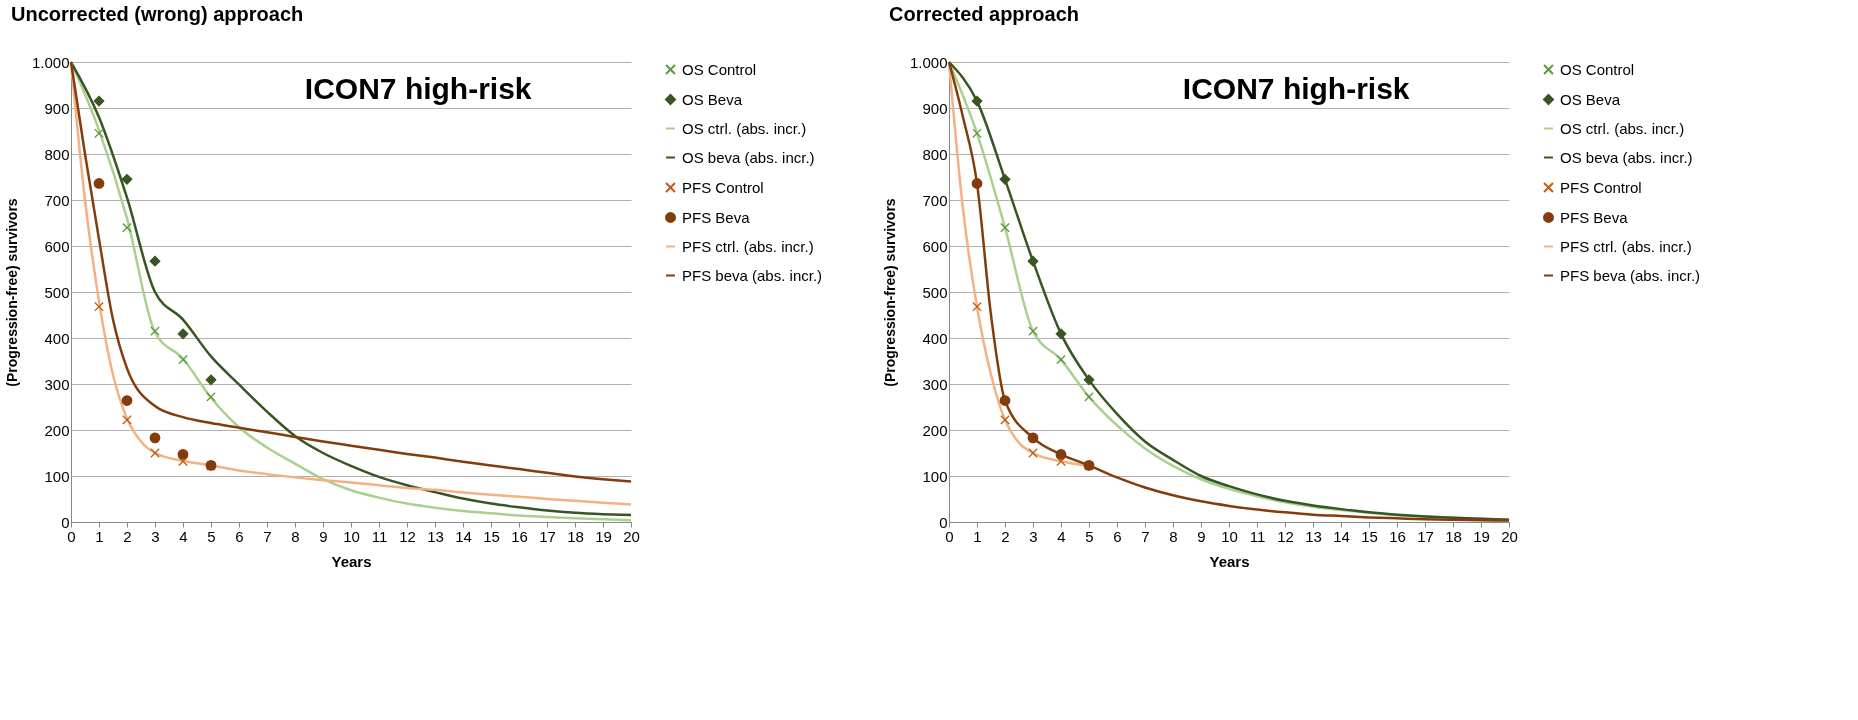 Image resolution: width=1858 pixels, height=720 pixels. What do you see at coordinates (984, 14) in the screenshot?
I see `chart-title: Corrected approach` at bounding box center [984, 14].